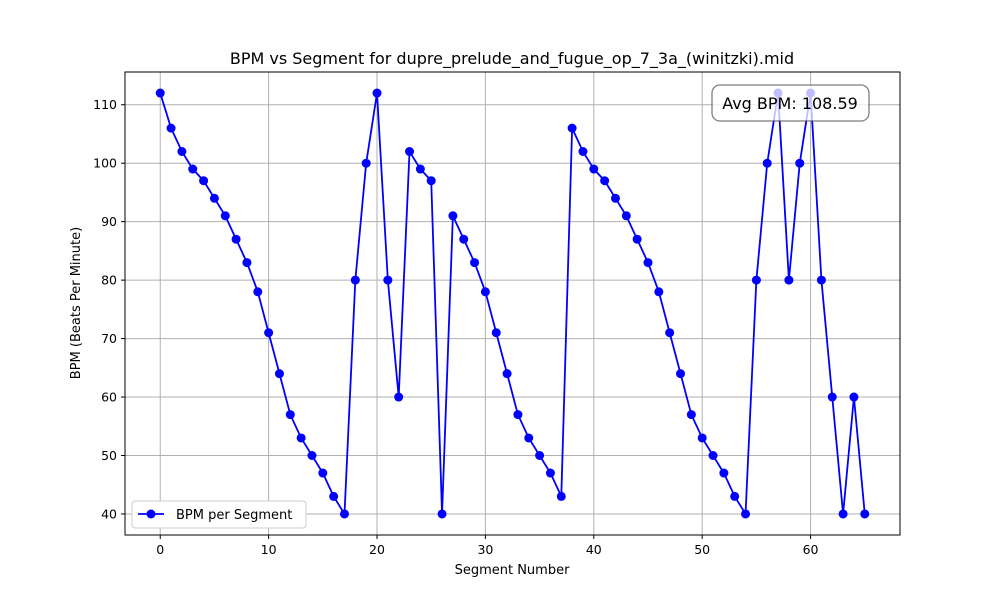  Describe the element at coordinates (109, 513) in the screenshot. I see `y-tick-label: 40` at that location.